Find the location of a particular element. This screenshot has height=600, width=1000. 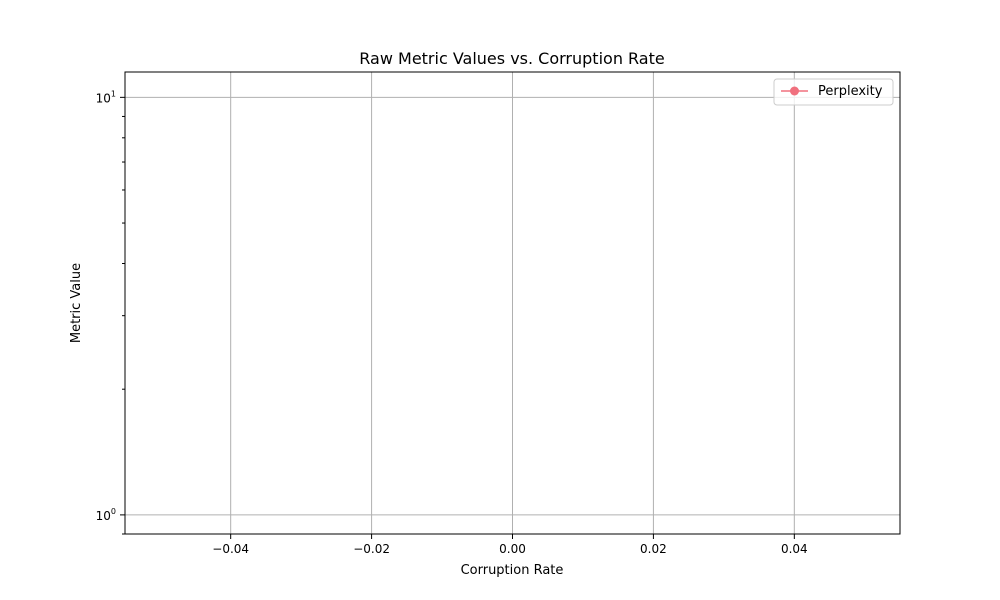

x-tick-label: 0.04 is located at coordinates (794, 549).